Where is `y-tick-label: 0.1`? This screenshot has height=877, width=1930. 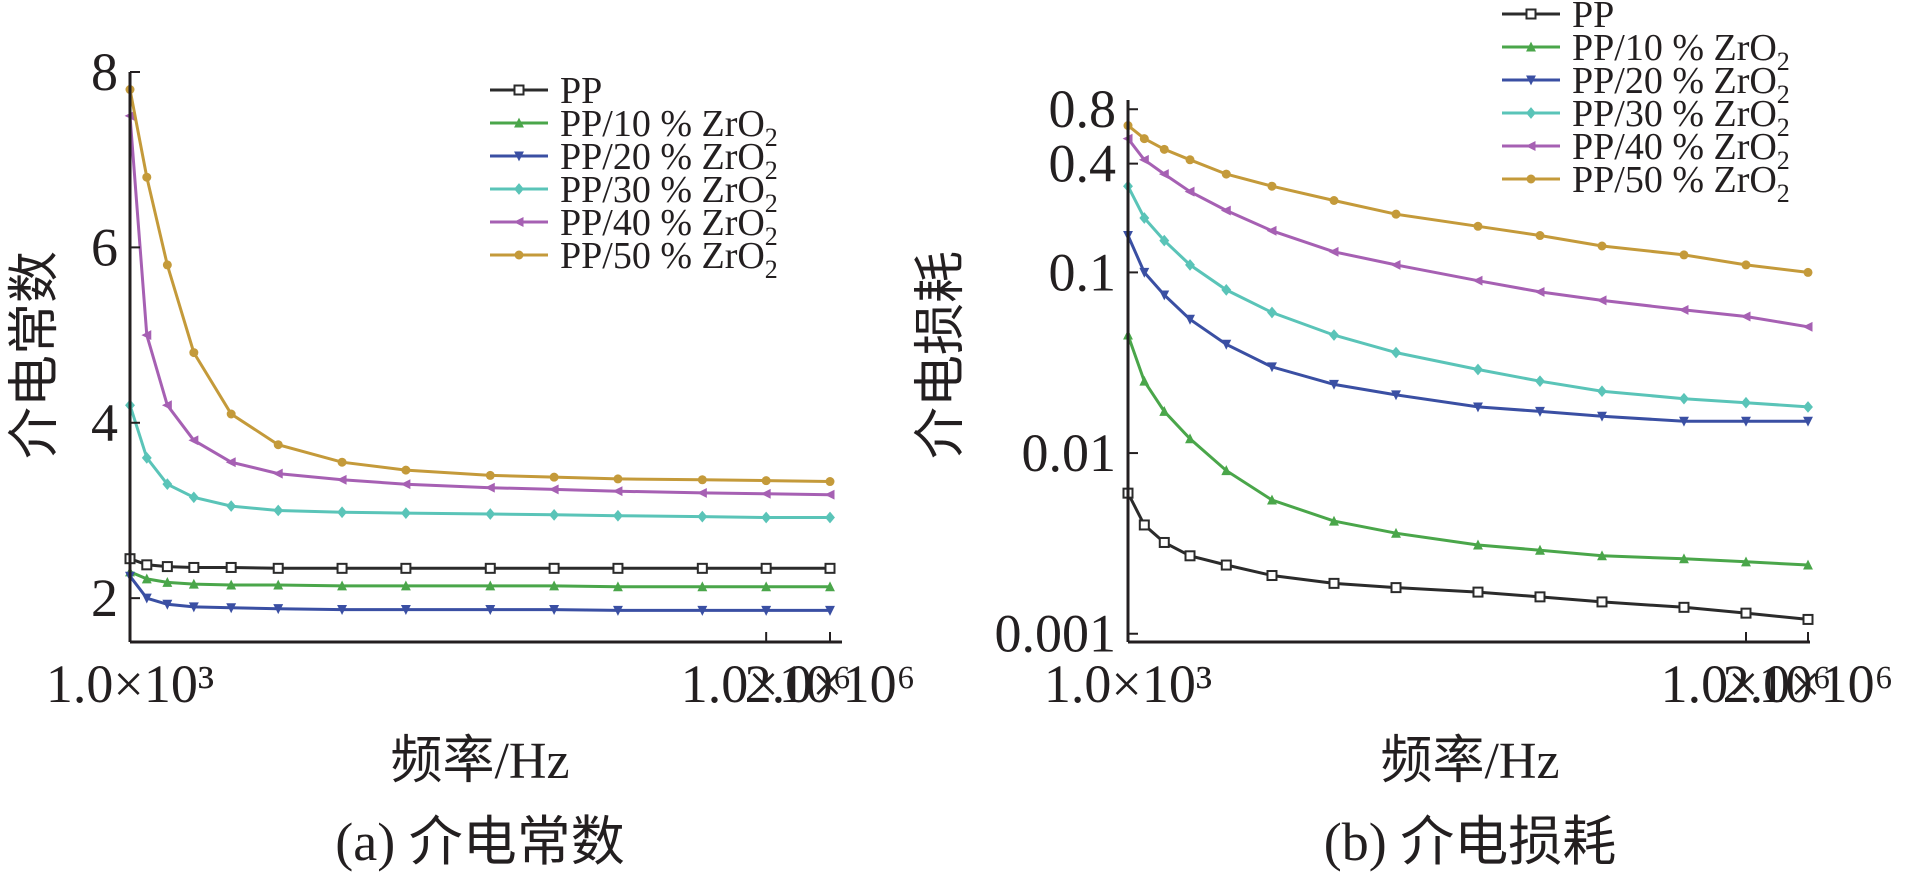
y-tick-label: 0.1 is located at coordinates (1083, 272).